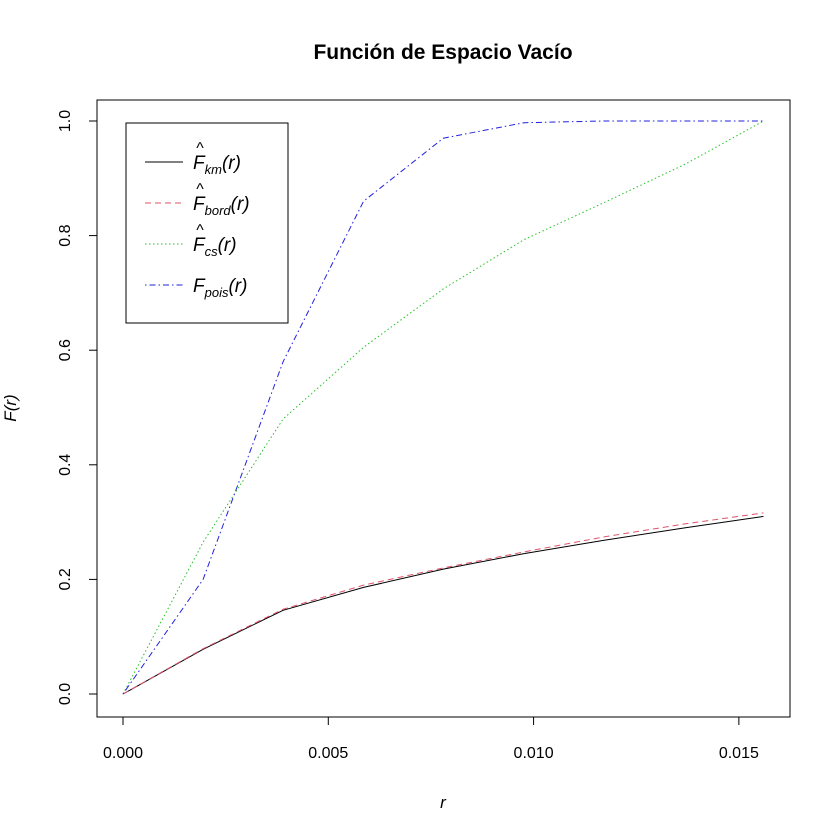 This screenshot has height=840, width=840. What do you see at coordinates (77, 407) in the screenshot?
I see `y-axis: 0.0 0.2 0.4 0.6 0.8 1.0` at bounding box center [77, 407].